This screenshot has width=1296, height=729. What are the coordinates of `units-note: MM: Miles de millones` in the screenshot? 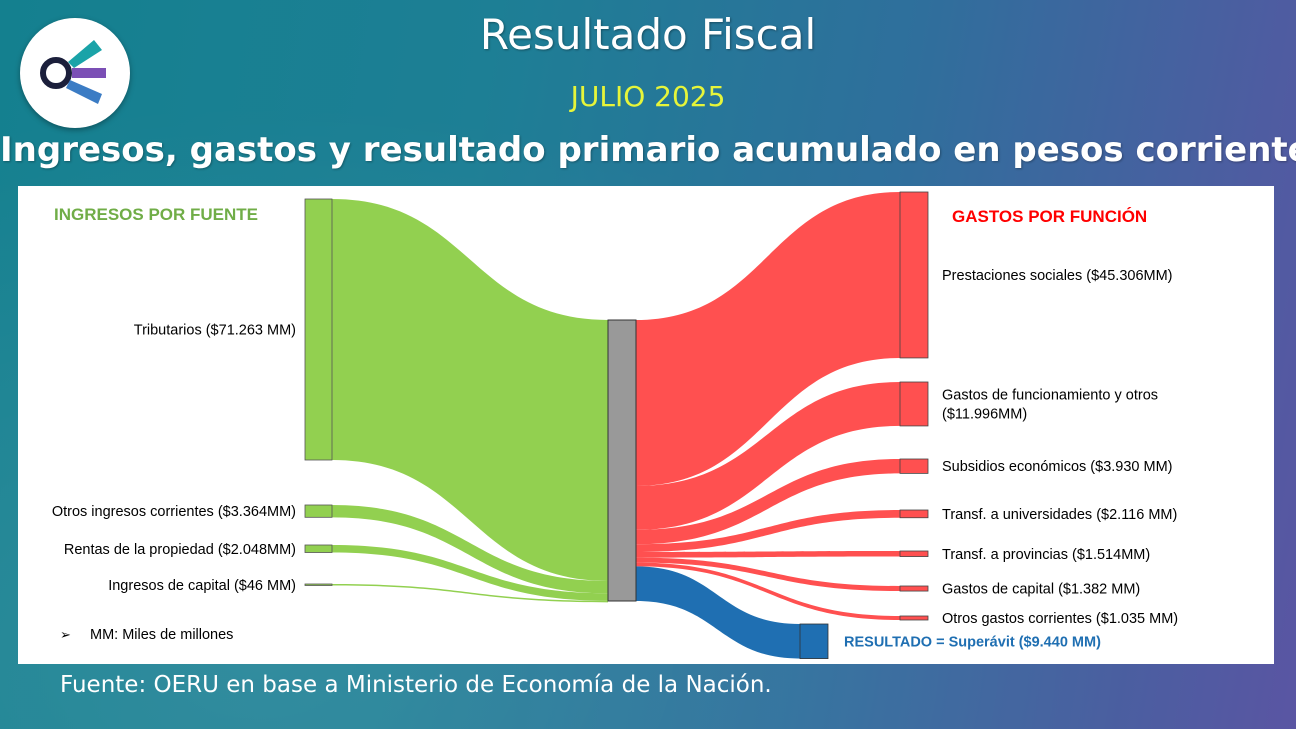 It's located at (161, 635).